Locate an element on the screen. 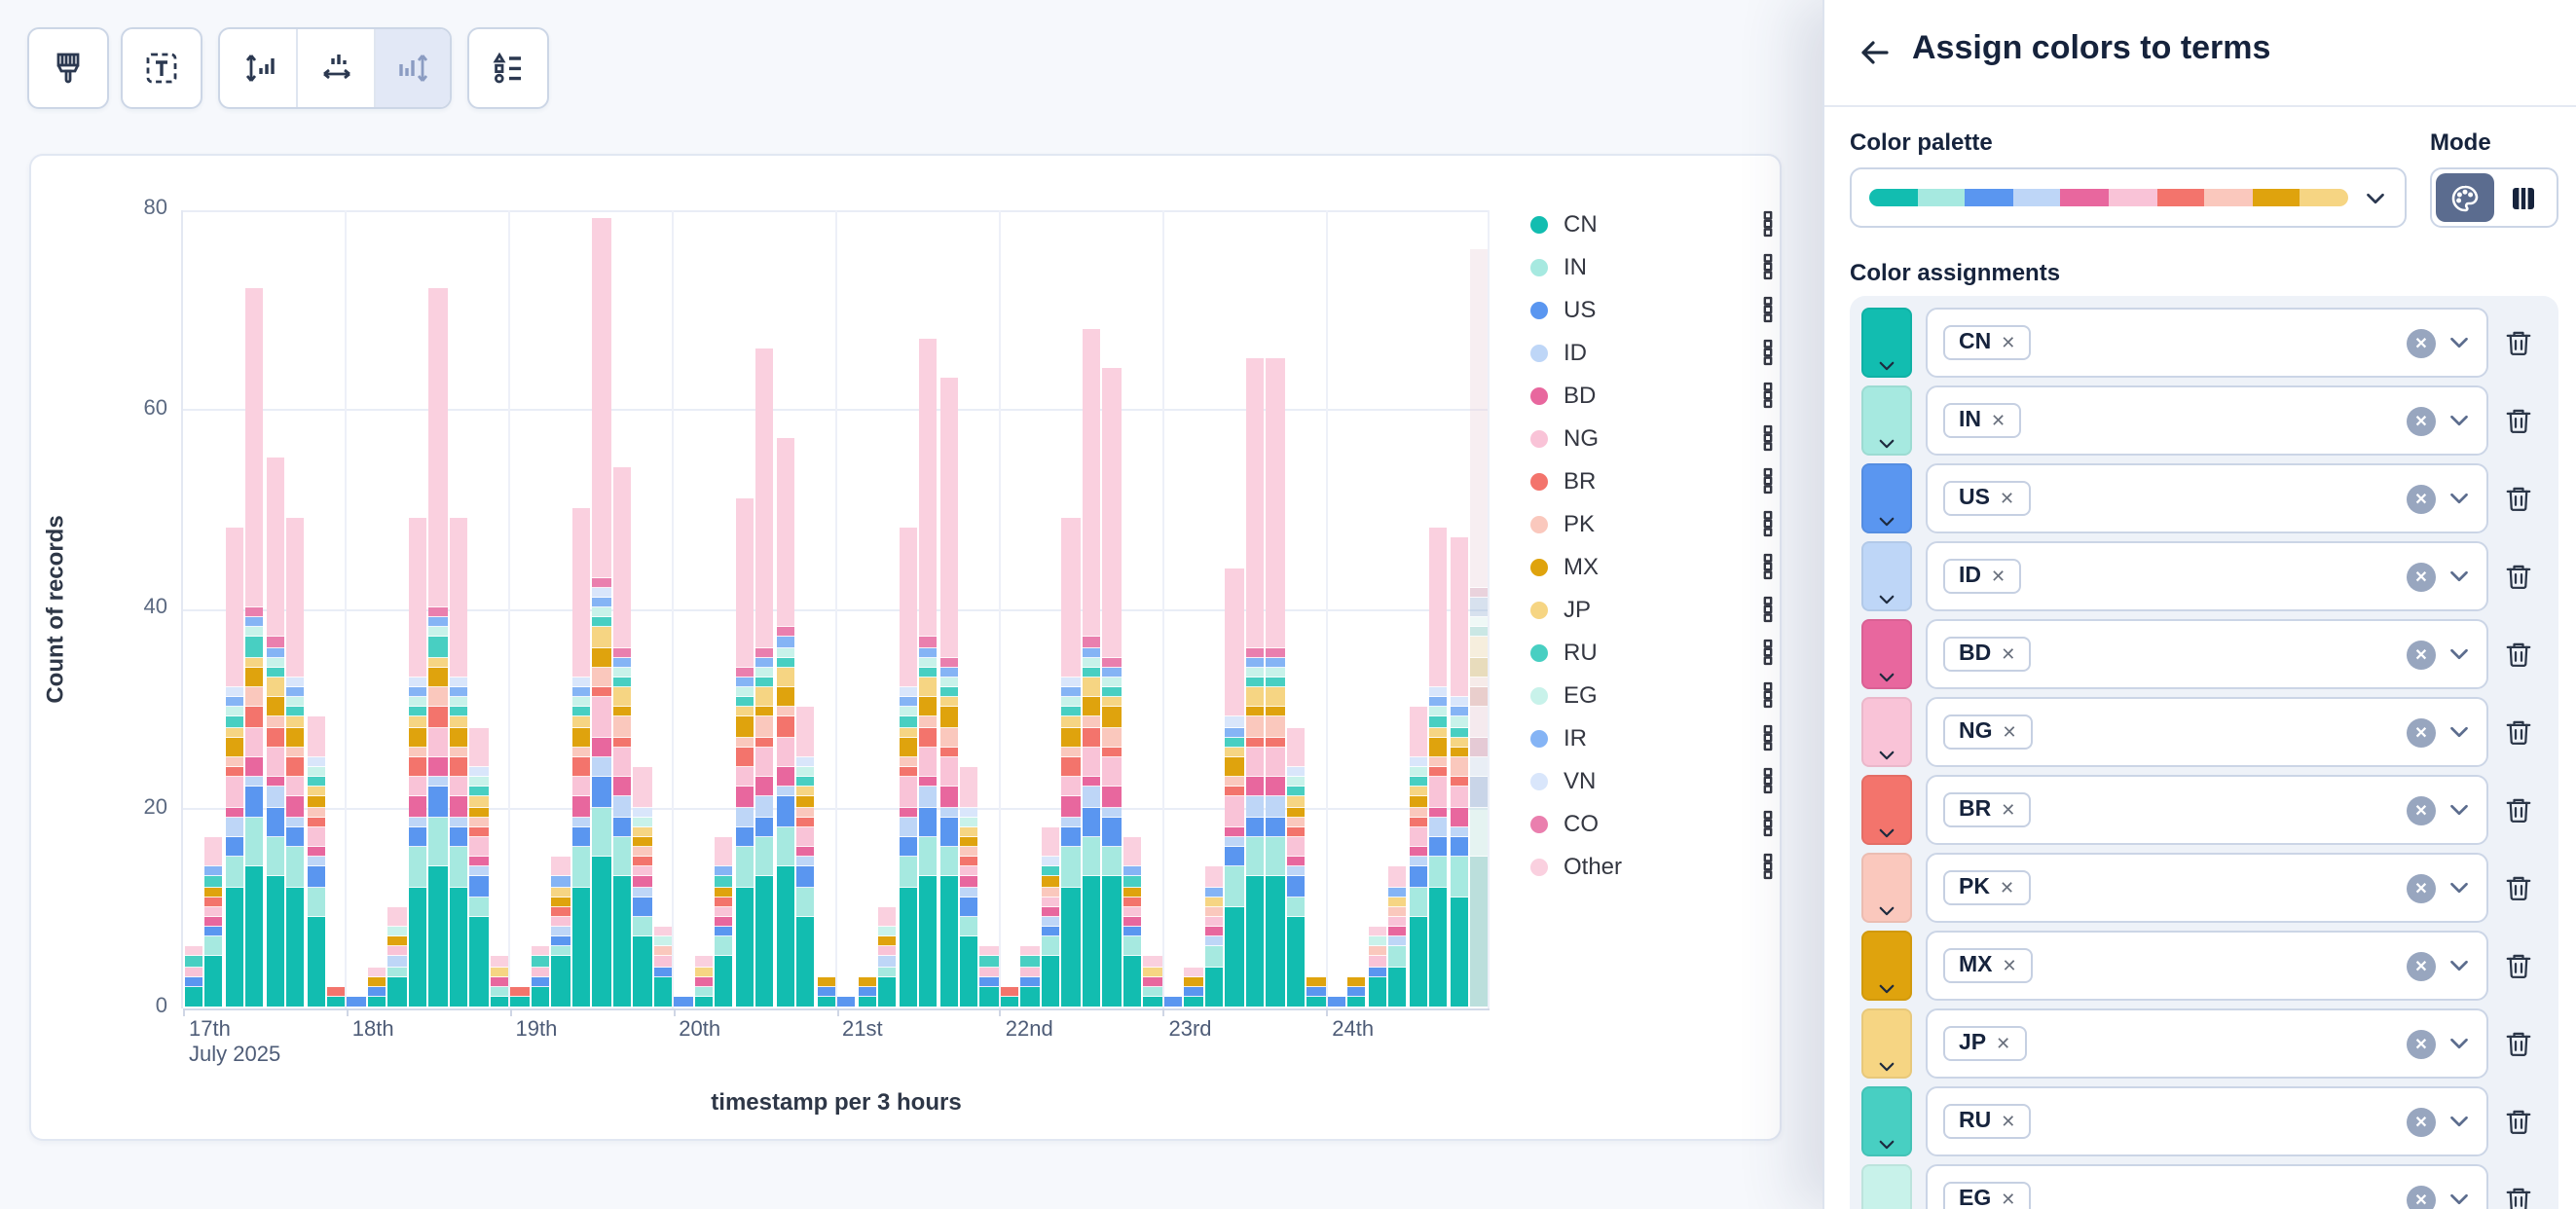 This screenshot has width=2576, height=1209. term-pill: US ✕ is located at coordinates (1987, 498).